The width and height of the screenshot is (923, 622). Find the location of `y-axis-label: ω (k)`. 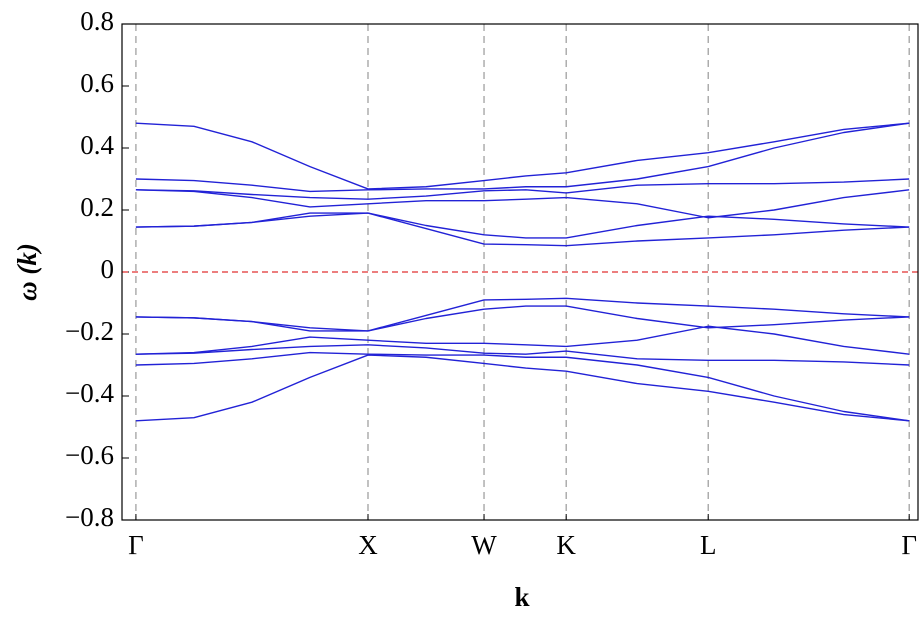

y-axis-label: ω (k) is located at coordinates (27, 272).